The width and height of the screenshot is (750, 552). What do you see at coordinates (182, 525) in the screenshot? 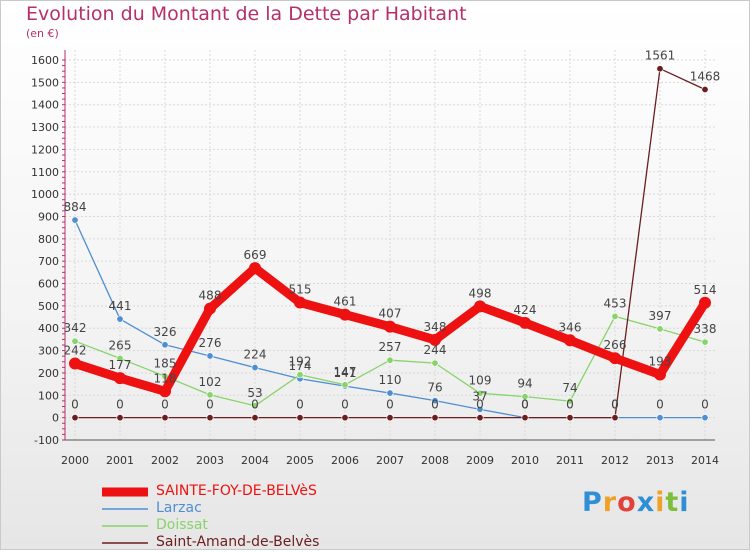
I see `legend-label-doissat: Doissat` at bounding box center [182, 525].